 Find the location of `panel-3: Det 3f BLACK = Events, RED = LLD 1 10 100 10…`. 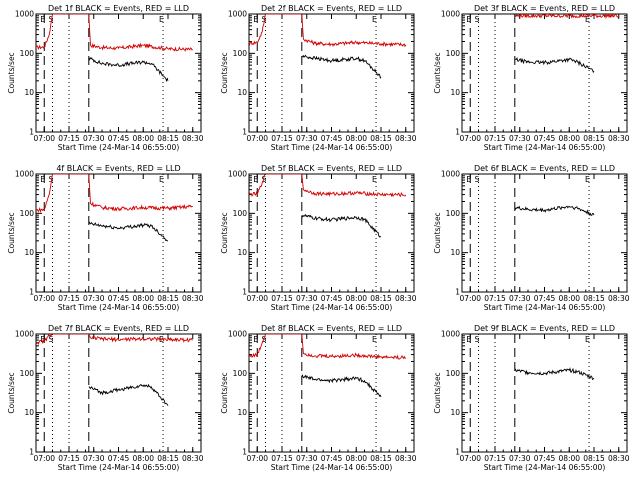

panel-3: Det 3f BLACK = Events, RED = LLD 1 10 100 10… is located at coordinates (531, 78).